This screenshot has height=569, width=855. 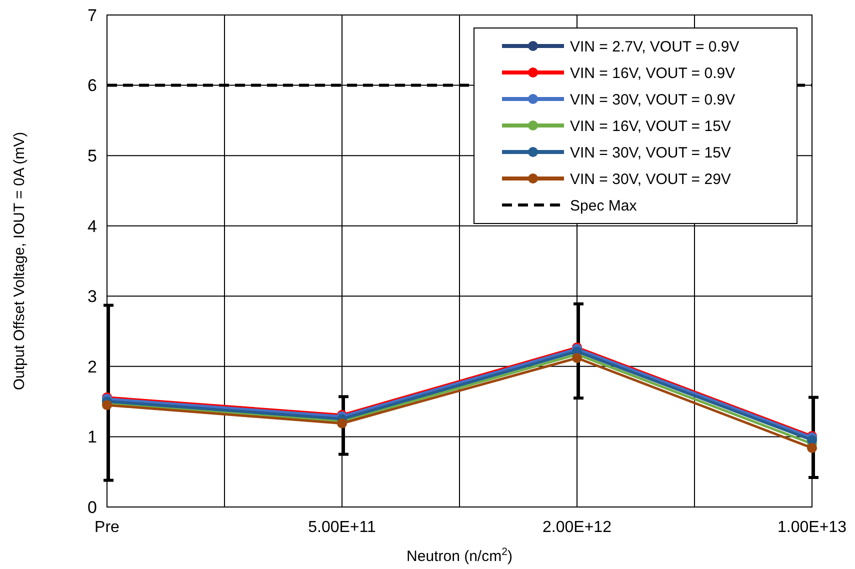 I want to click on y-tick-label: 7, so click(x=92, y=15).